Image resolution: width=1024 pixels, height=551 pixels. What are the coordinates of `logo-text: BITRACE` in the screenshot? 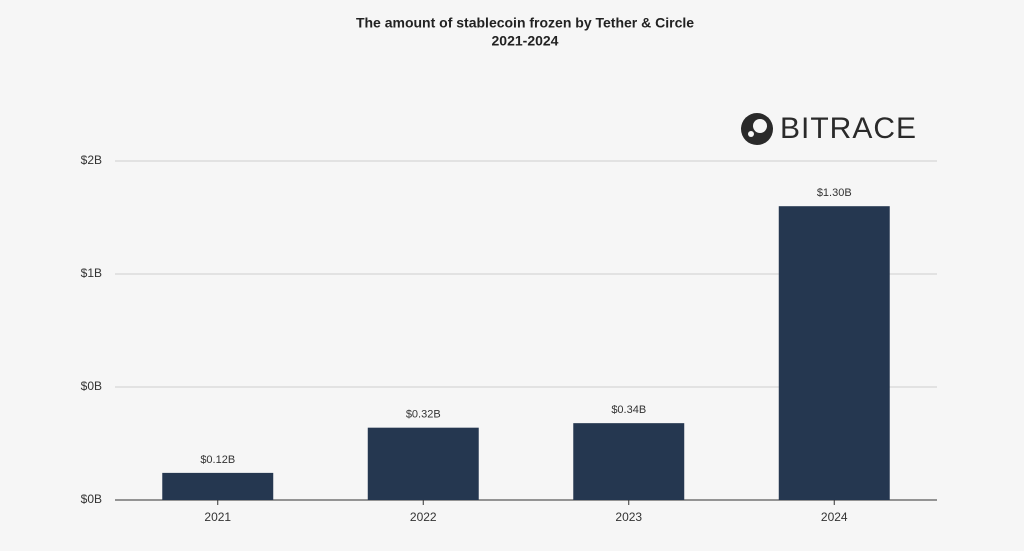 It's located at (848, 128).